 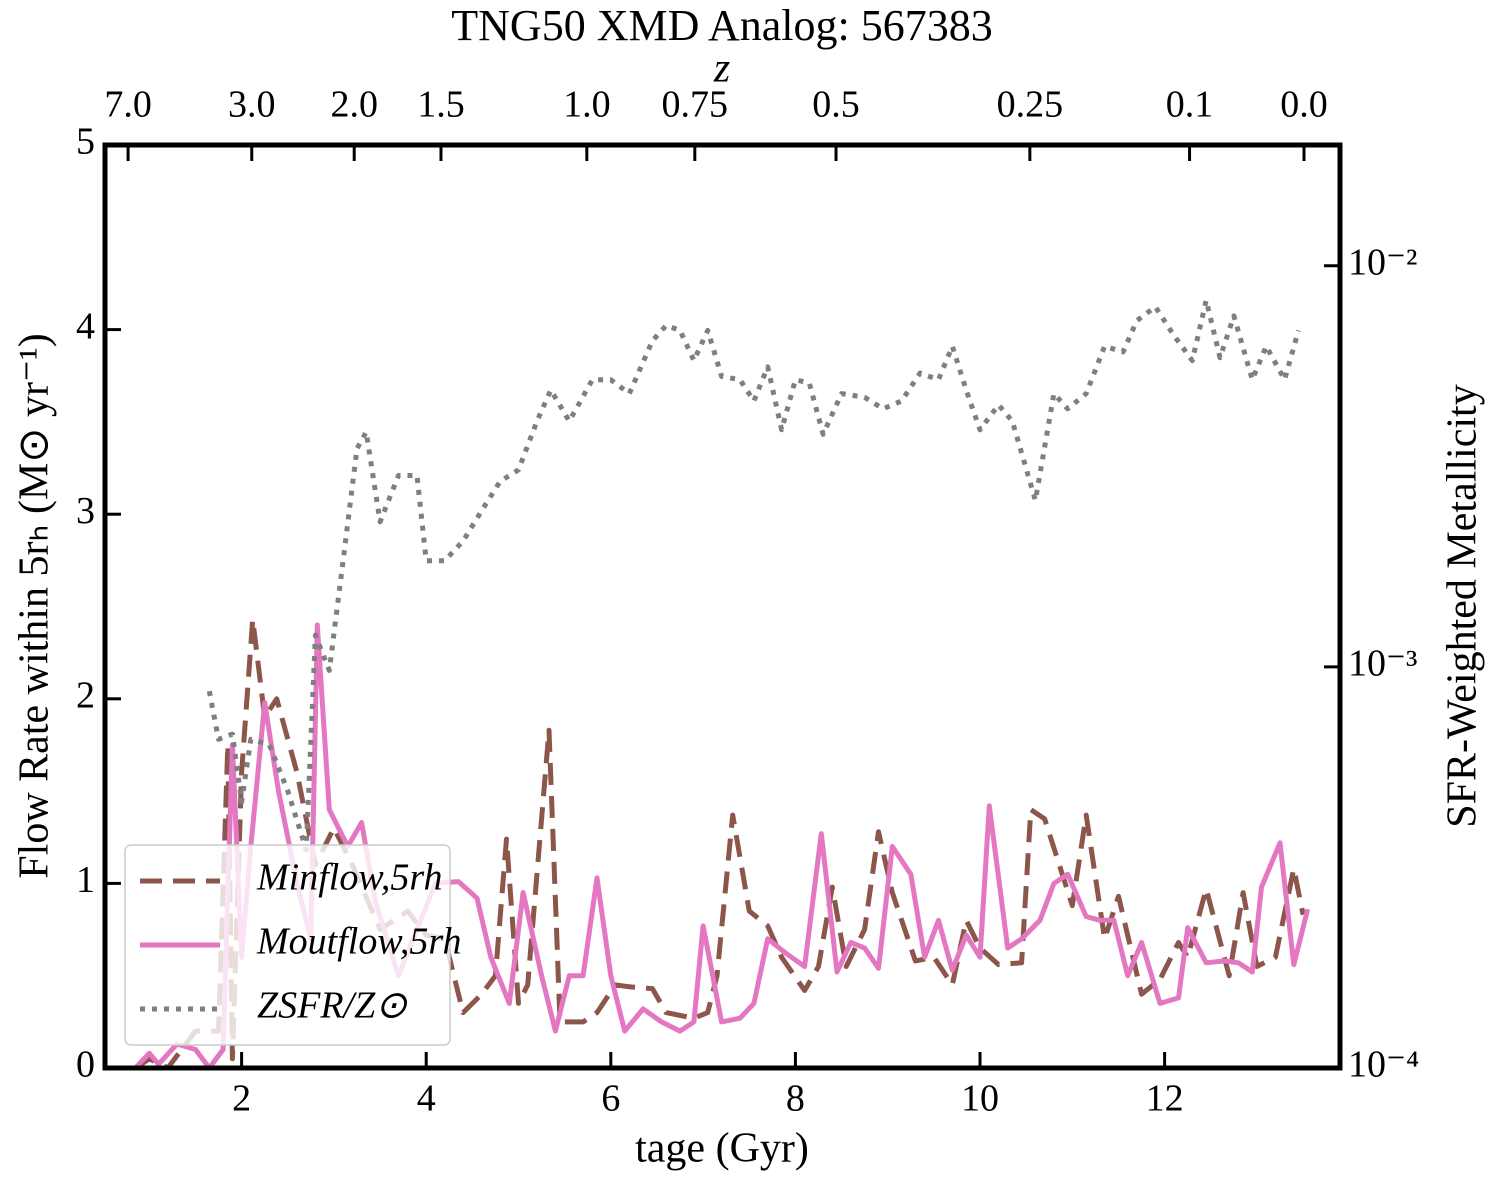 I want to click on y-tick-label: 5, so click(x=85, y=142).